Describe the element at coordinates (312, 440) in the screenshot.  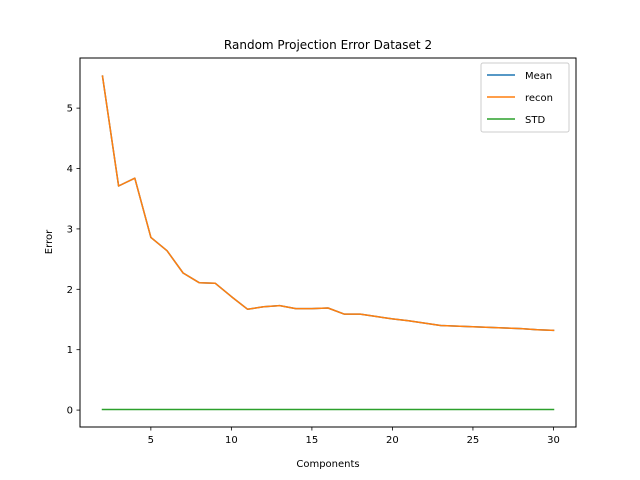
I see `x-tick-label: 15` at that location.